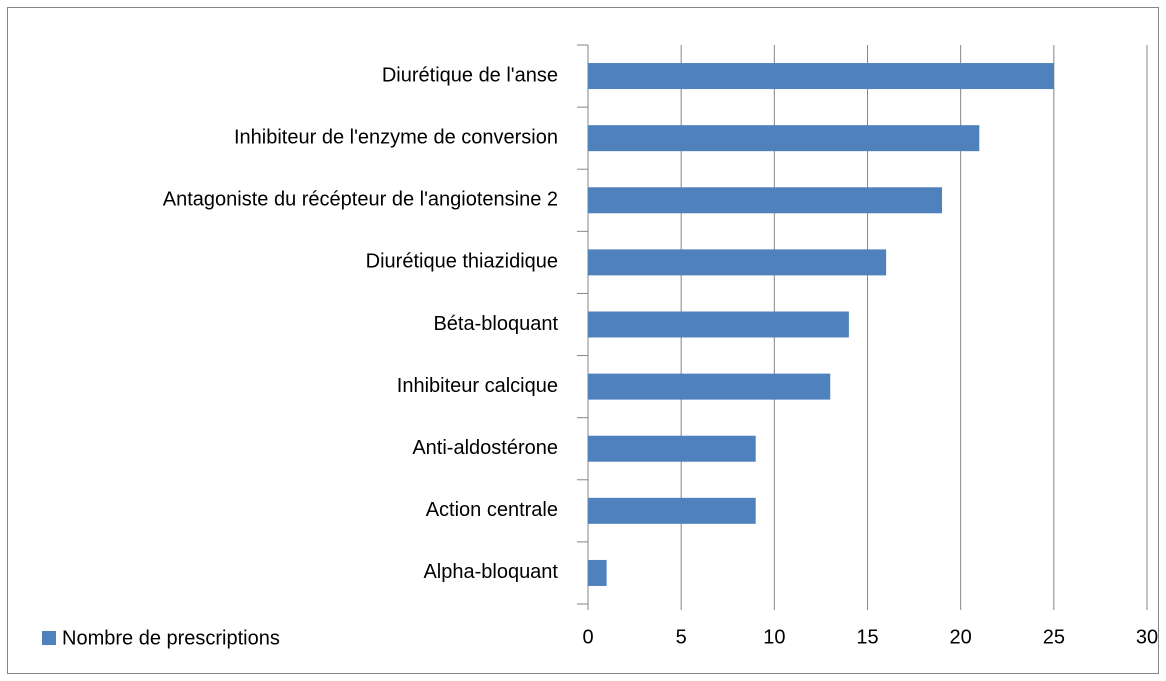  Describe the element at coordinates (49, 638) in the screenshot. I see `legend-swatch` at that location.